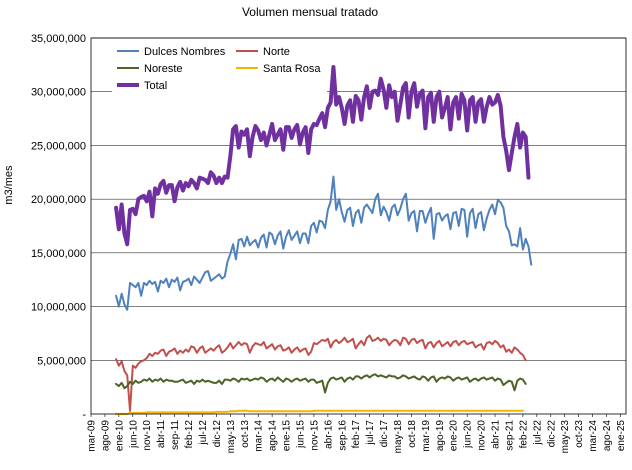  Describe the element at coordinates (133, 434) in the screenshot. I see `x-tick-label: jun-10` at that location.